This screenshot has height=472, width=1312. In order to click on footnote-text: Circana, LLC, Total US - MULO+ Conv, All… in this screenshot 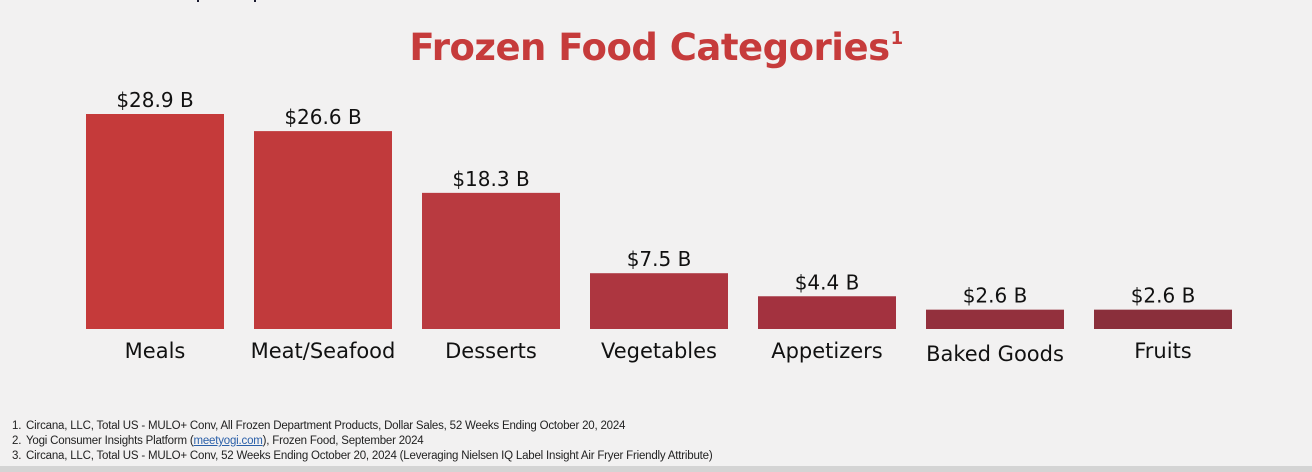, I will do `click(326, 426)`.